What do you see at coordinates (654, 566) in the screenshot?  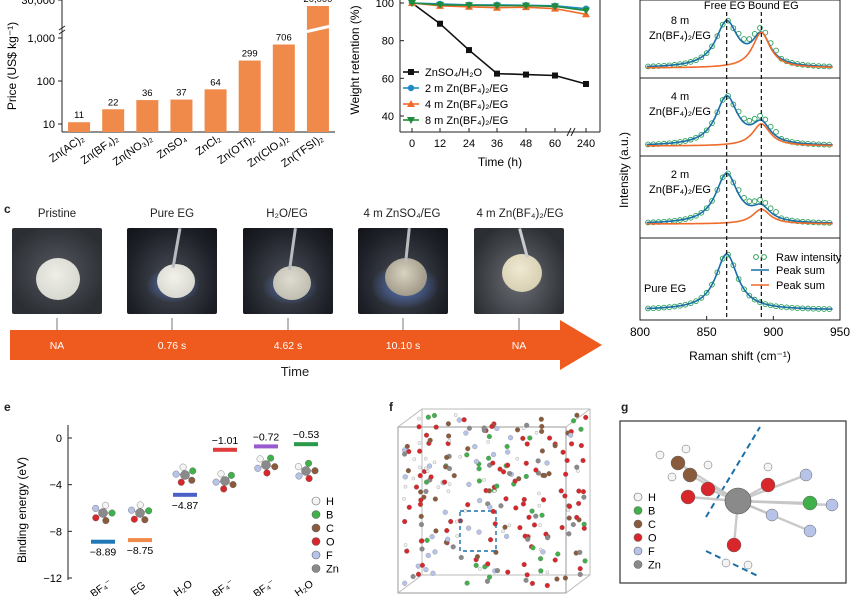 I see `legend-atom-label: Zn` at bounding box center [654, 566].